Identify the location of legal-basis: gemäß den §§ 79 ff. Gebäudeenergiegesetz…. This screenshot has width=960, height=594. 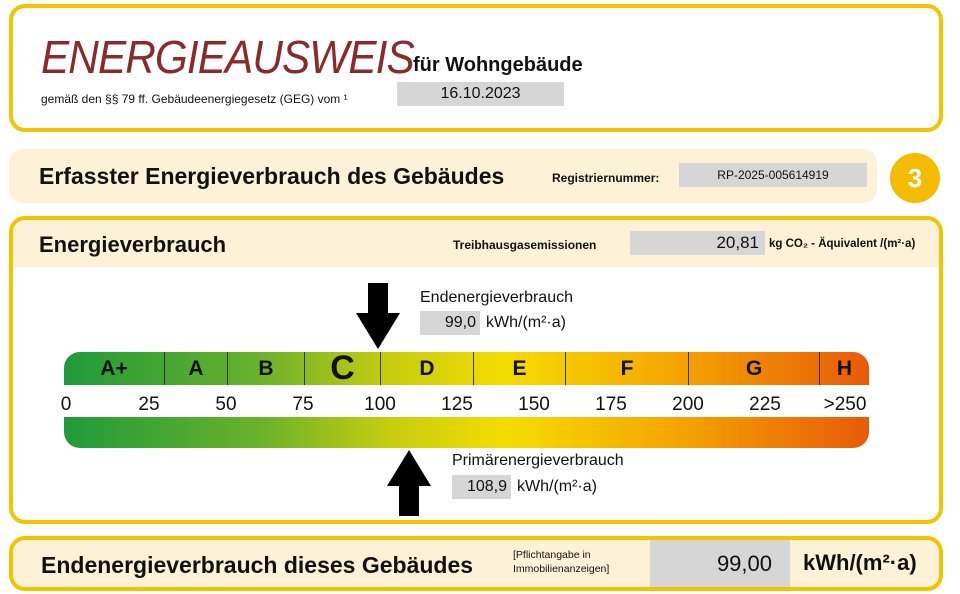
(194, 99).